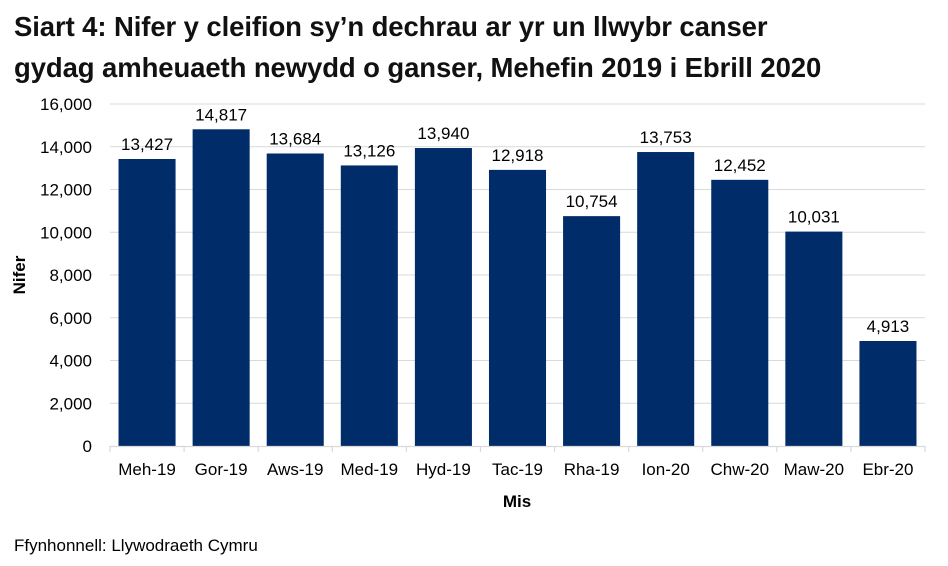 This screenshot has width=948, height=566. What do you see at coordinates (369, 150) in the screenshot?
I see `bar-value-label: 13,126` at bounding box center [369, 150].